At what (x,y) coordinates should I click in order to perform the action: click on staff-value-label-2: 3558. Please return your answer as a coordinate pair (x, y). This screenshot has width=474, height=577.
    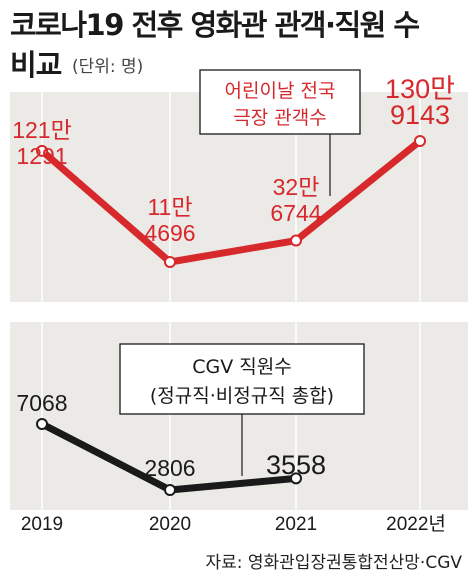
    Looking at the image, I should click on (296, 465).